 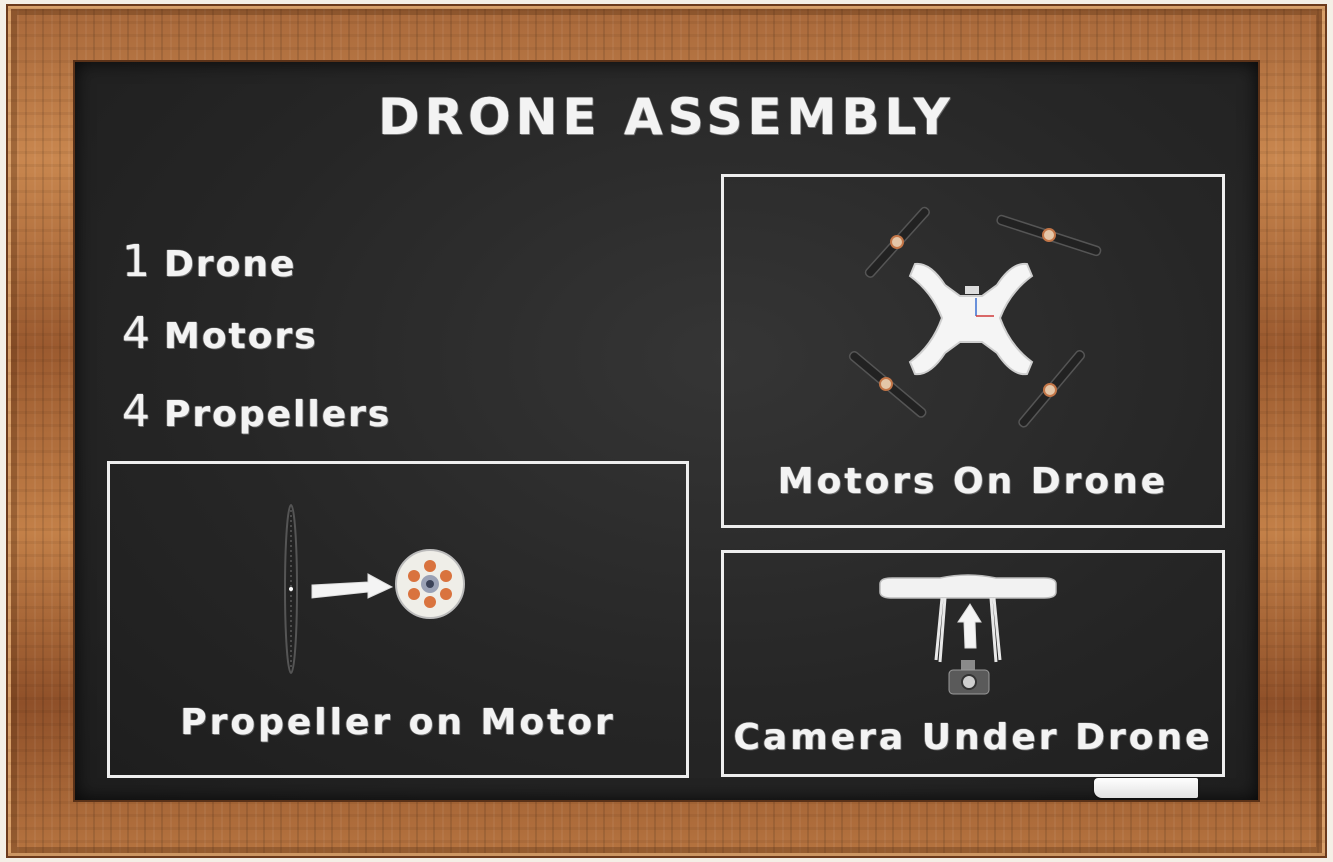 I want to click on panel-label: Motors On Drone, so click(x=973, y=481).